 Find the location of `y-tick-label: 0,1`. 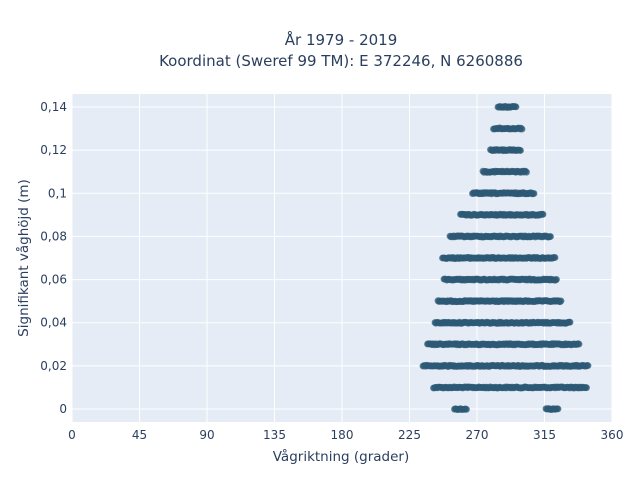

y-tick-label: 0,1 is located at coordinates (57, 193).